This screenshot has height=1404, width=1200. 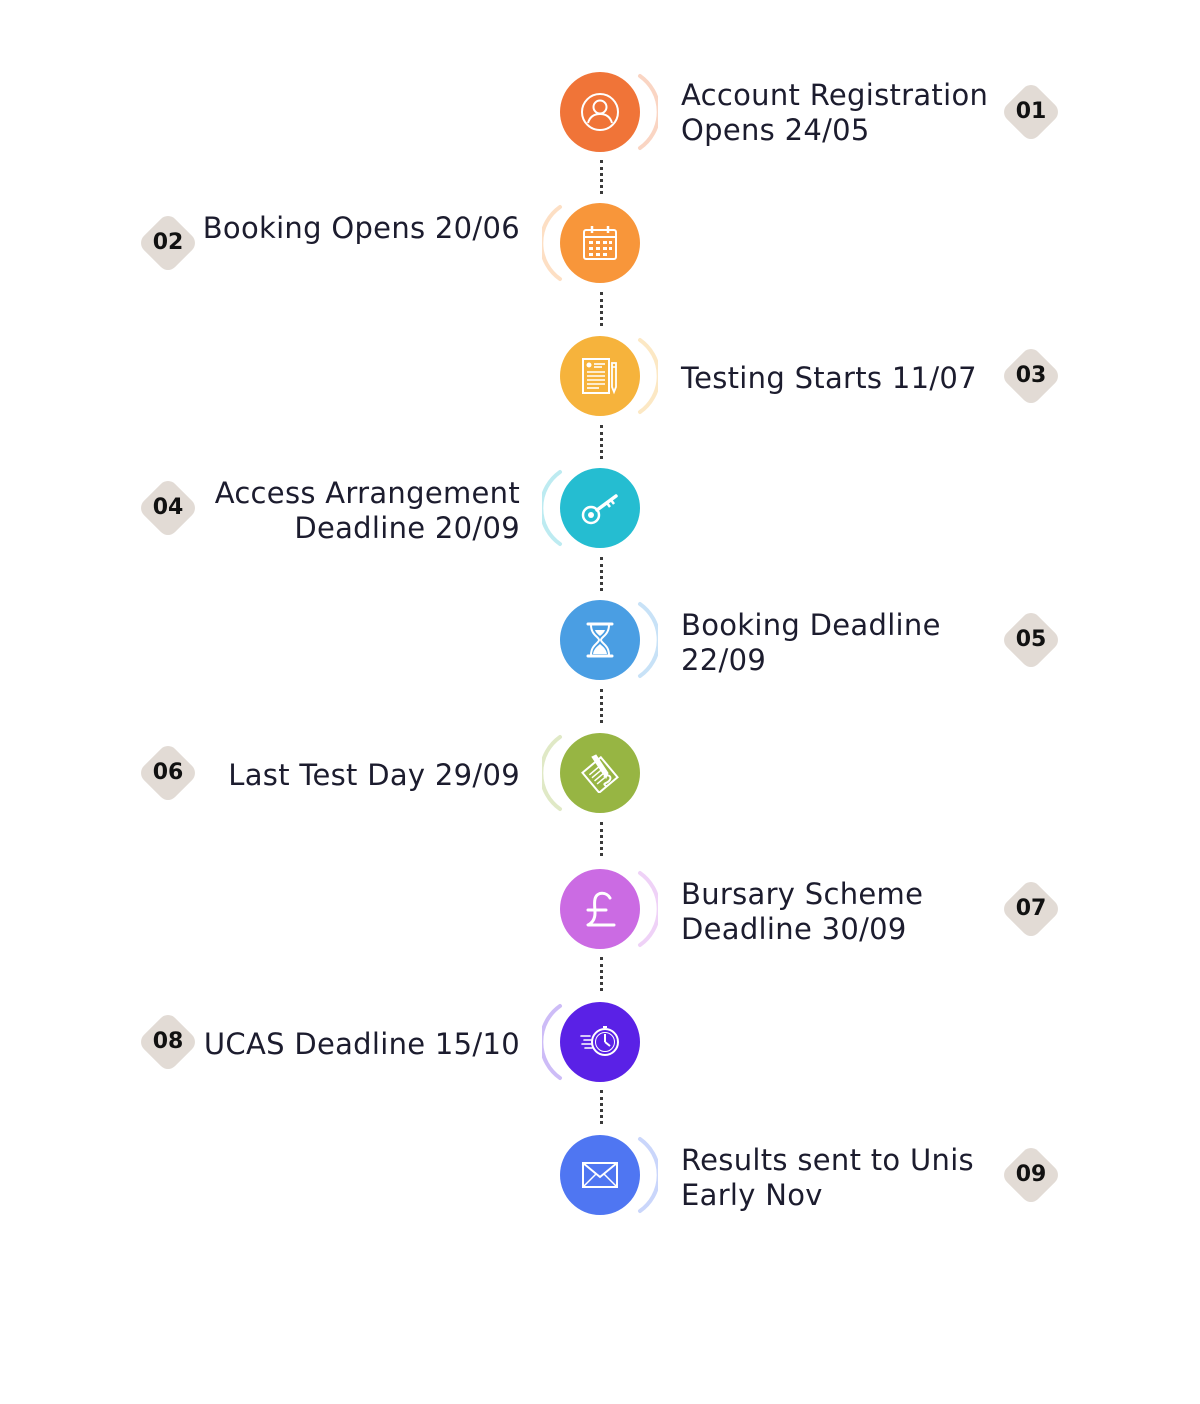 I want to click on step-label-line: Deadline 30/09, so click(x=794, y=929).